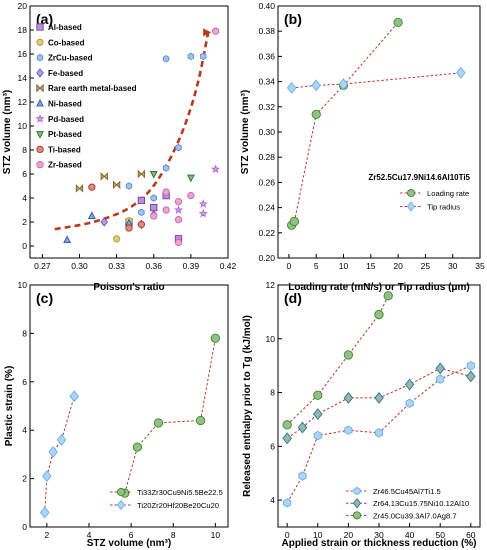  Describe the element at coordinates (116, 266) in the screenshot. I see `x-tick-label: 0.33` at that location.